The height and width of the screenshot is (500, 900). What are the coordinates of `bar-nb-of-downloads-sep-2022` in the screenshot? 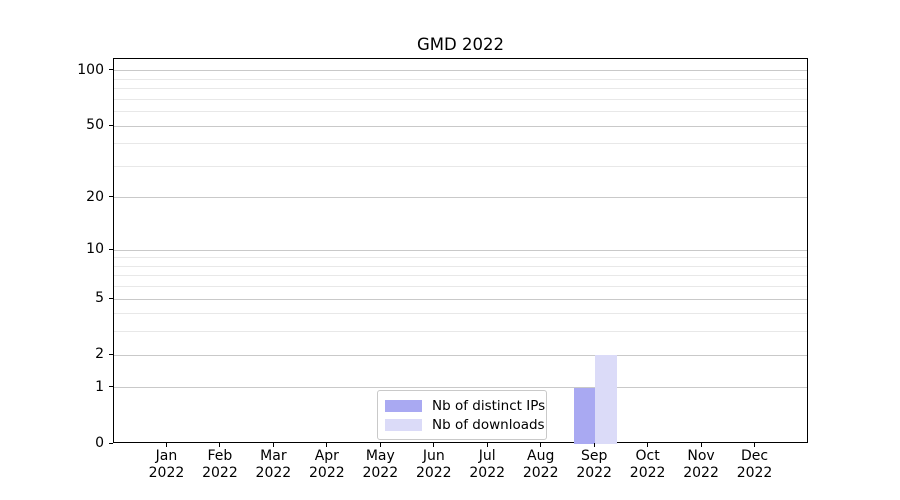 It's located at (606, 399).